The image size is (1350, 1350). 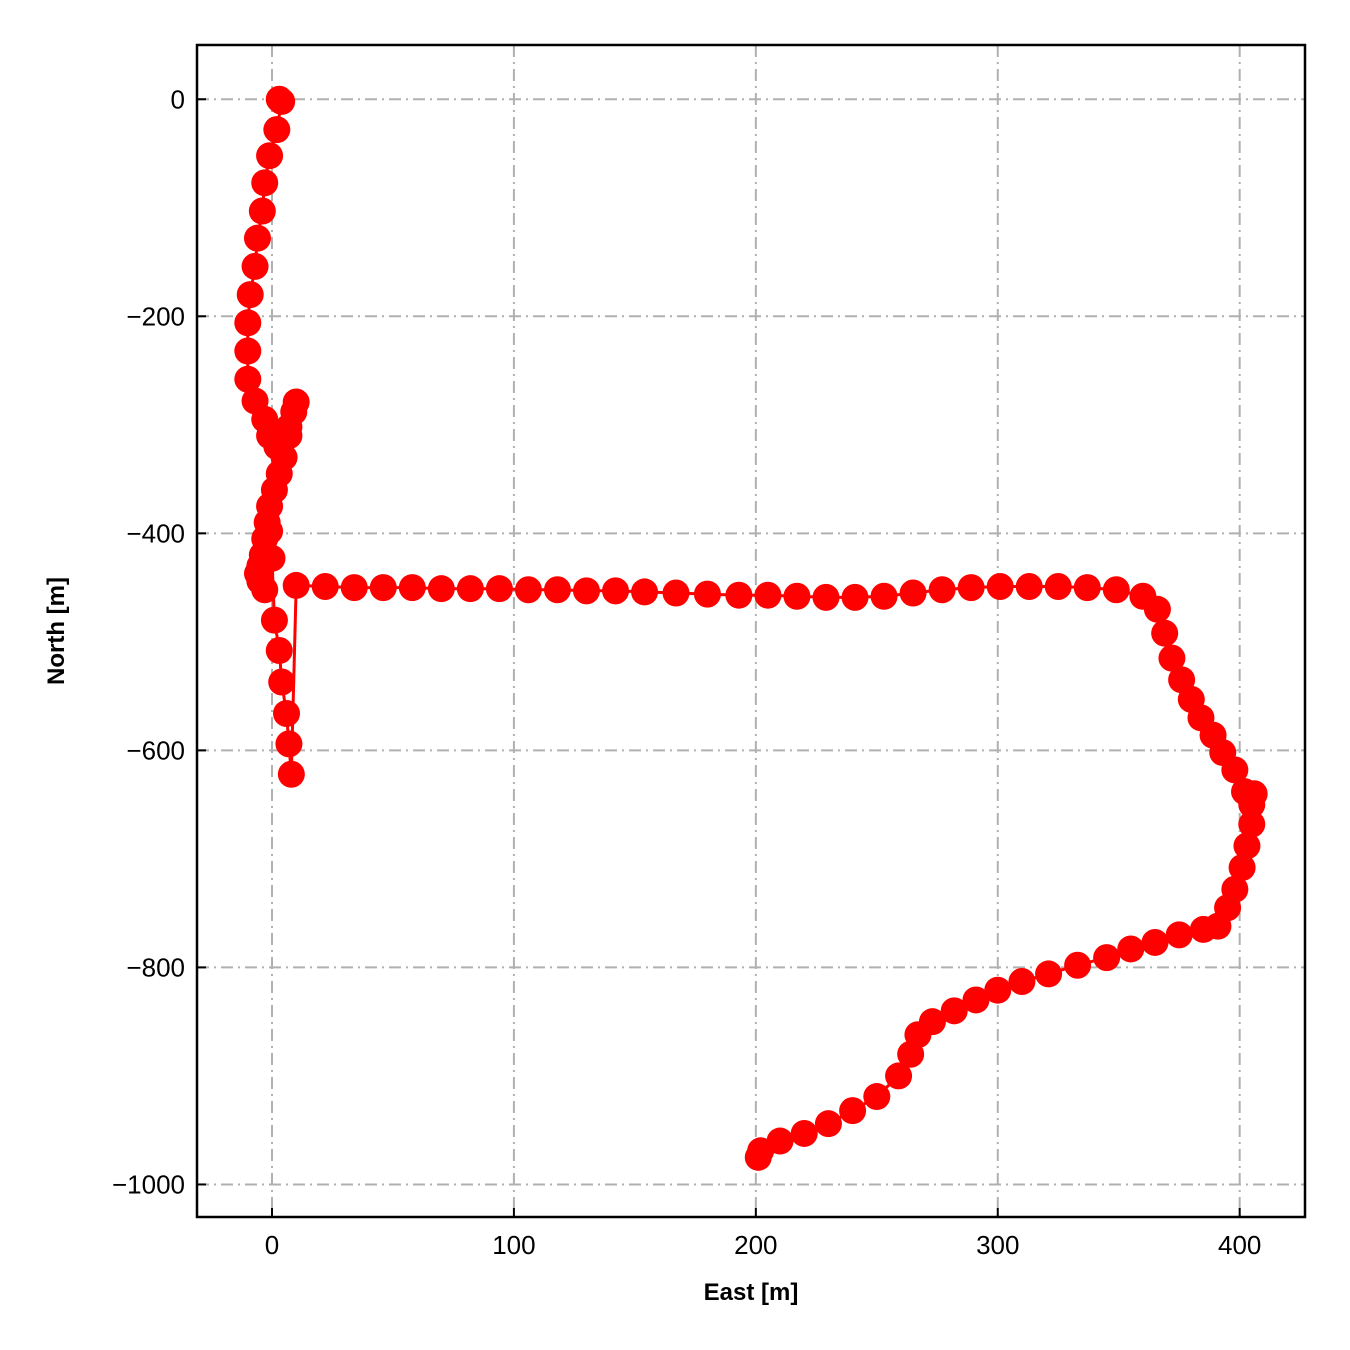 What do you see at coordinates (1239, 1245) in the screenshot?
I see `x-tick-label: 400` at bounding box center [1239, 1245].